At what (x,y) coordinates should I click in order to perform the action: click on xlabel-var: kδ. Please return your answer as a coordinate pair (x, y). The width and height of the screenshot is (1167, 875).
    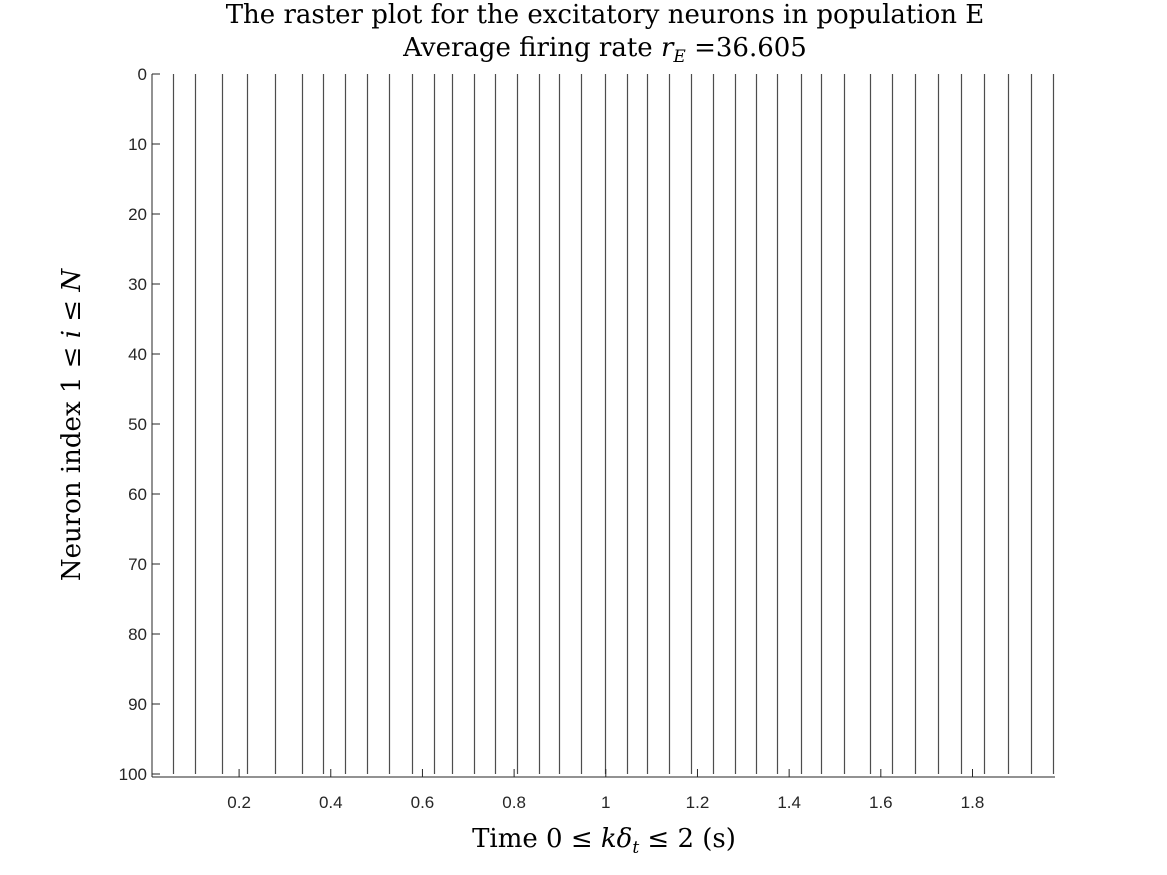
    Looking at the image, I should click on (616, 839).